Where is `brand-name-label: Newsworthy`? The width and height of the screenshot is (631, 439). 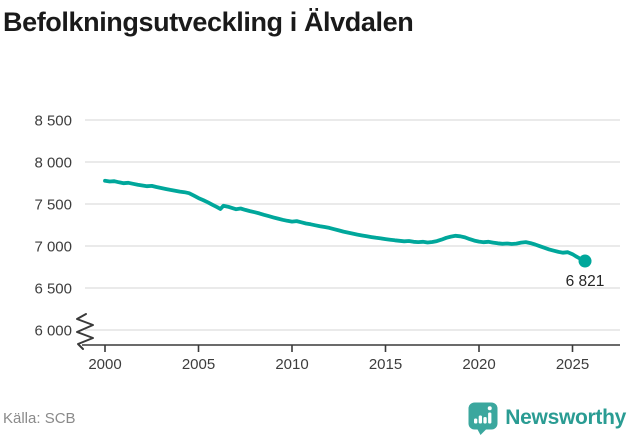 brand-name-label: Newsworthy is located at coordinates (565, 417).